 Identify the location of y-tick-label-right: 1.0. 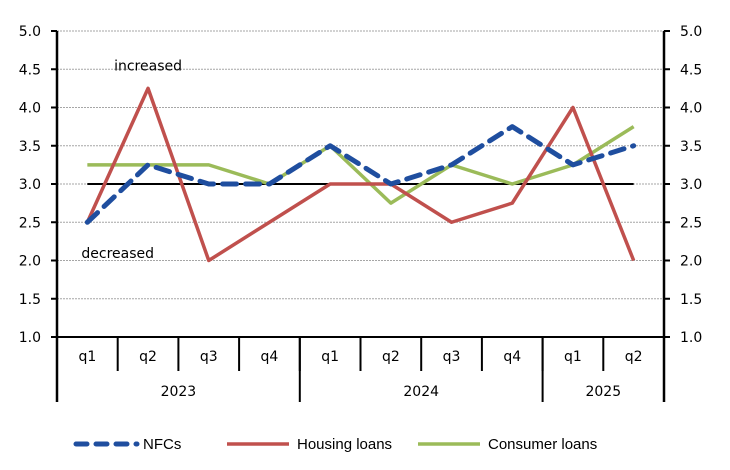
(691, 338).